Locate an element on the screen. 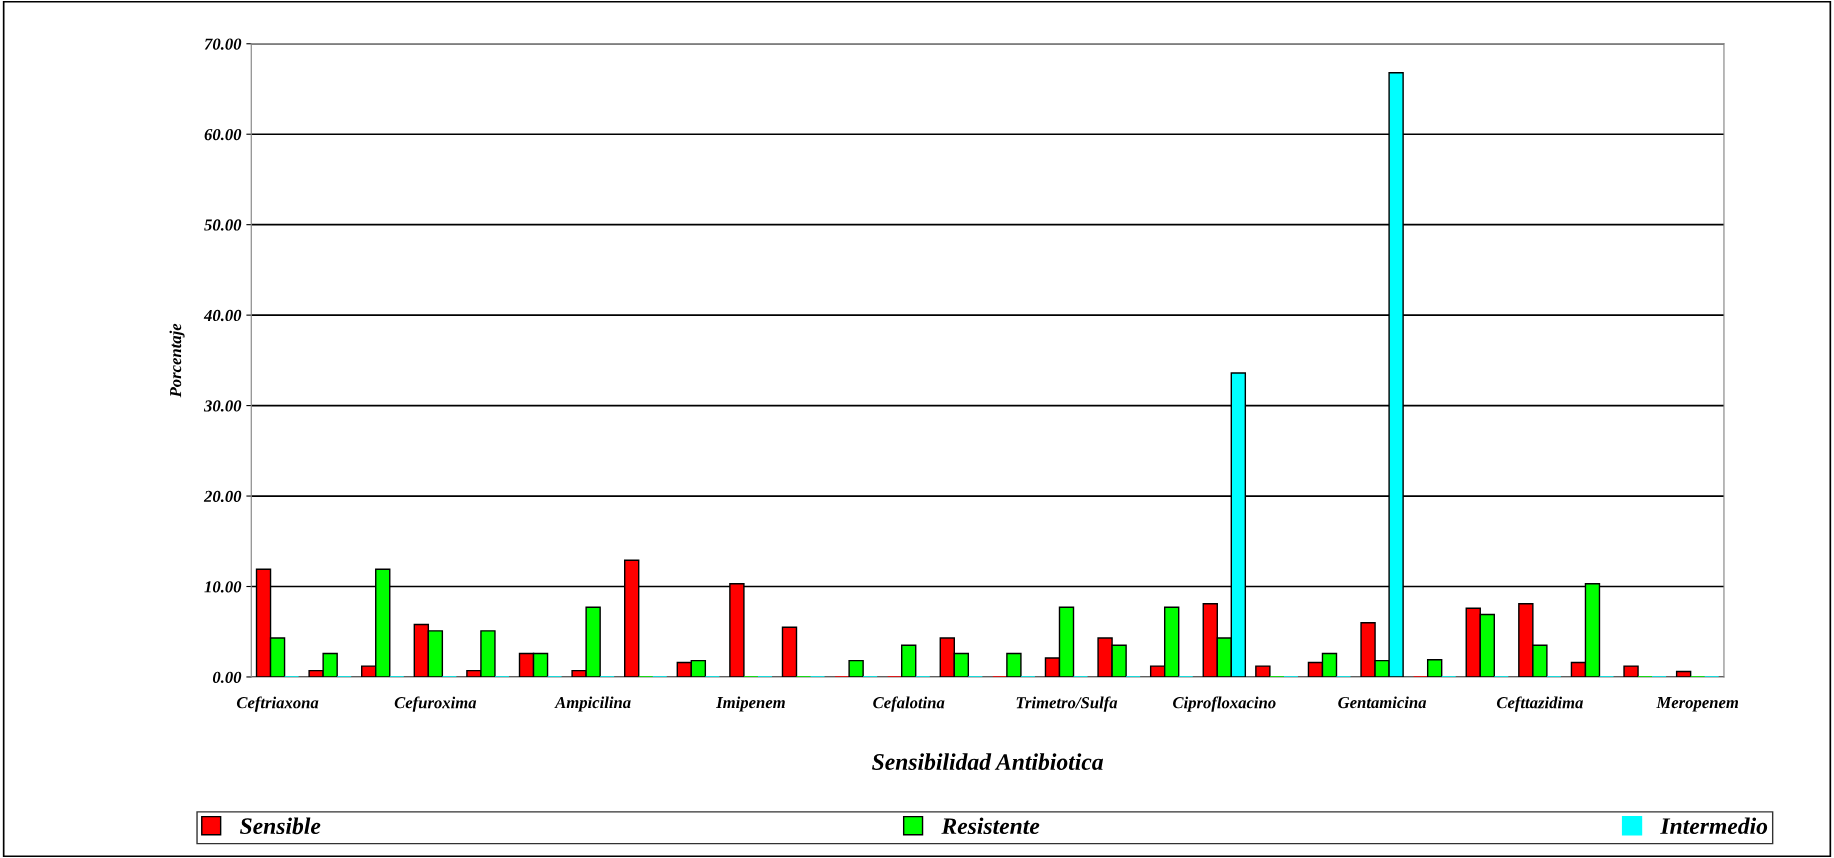 The image size is (1834, 858). y-tick-label: 20.00 is located at coordinates (222, 496).